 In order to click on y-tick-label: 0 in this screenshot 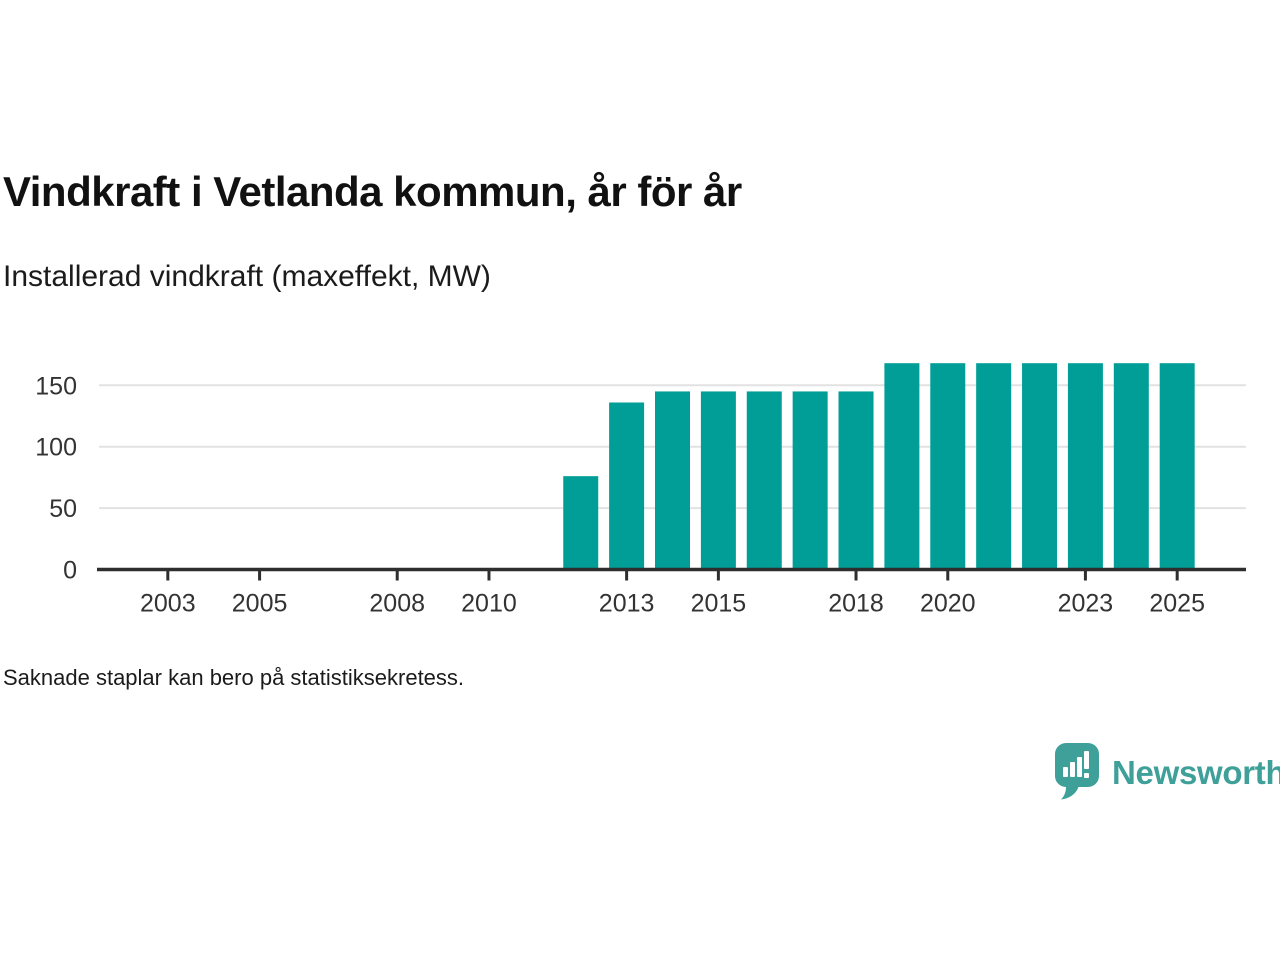, I will do `click(70, 571)`.